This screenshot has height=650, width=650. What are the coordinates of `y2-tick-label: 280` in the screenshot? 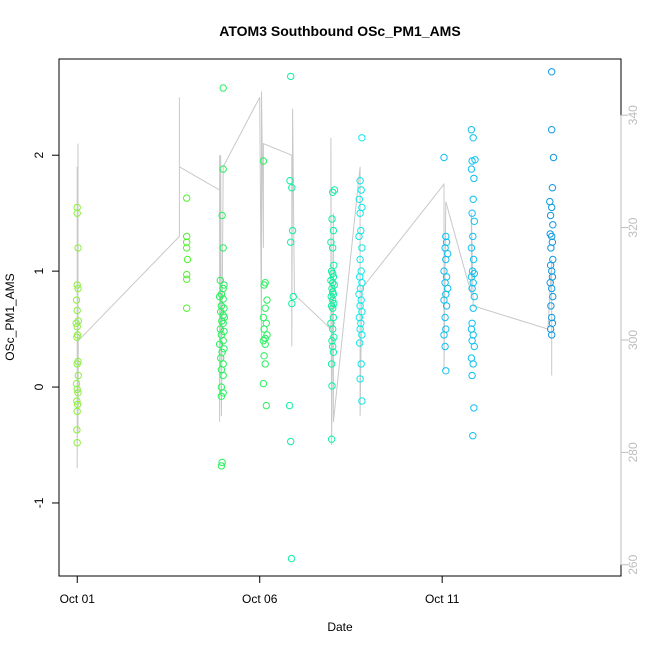 It's located at (633, 452).